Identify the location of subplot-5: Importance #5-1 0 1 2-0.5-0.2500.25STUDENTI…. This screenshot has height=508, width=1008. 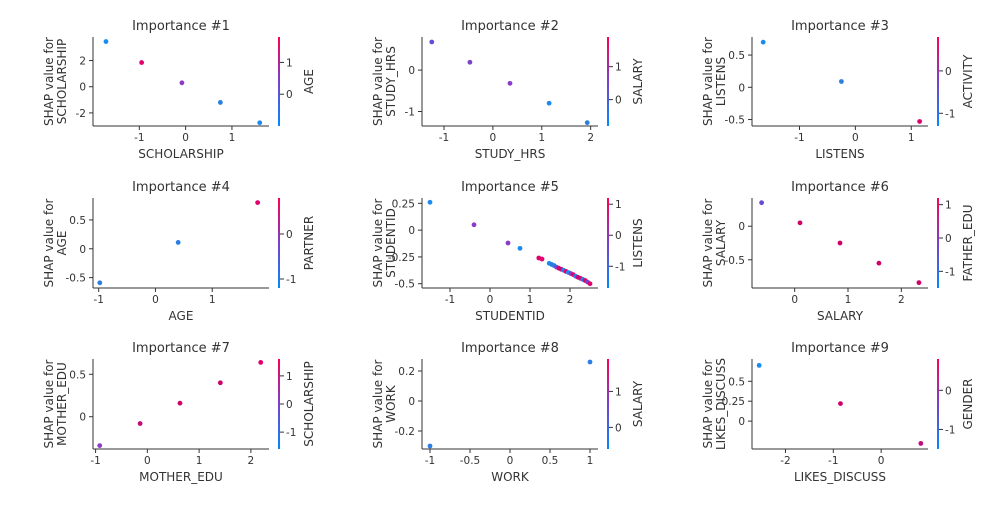
(508, 251).